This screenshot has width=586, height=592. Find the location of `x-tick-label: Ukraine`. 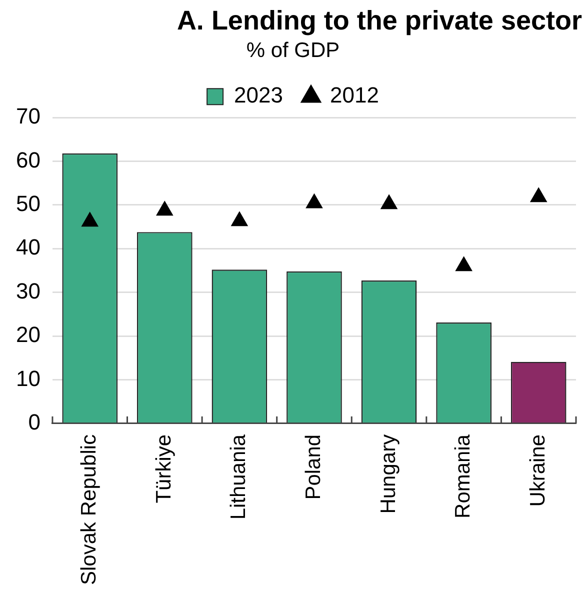

x-tick-label: Ukraine is located at coordinates (538, 470).